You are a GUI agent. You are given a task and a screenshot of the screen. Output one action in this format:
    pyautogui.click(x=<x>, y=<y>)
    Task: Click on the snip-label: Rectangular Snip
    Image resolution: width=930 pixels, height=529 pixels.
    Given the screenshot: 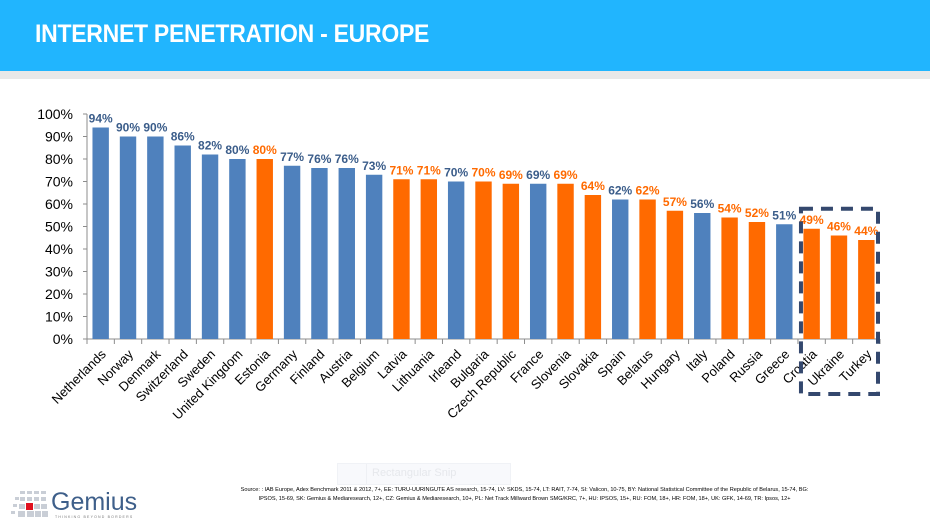 What is the action you would take?
    pyautogui.click(x=414, y=473)
    